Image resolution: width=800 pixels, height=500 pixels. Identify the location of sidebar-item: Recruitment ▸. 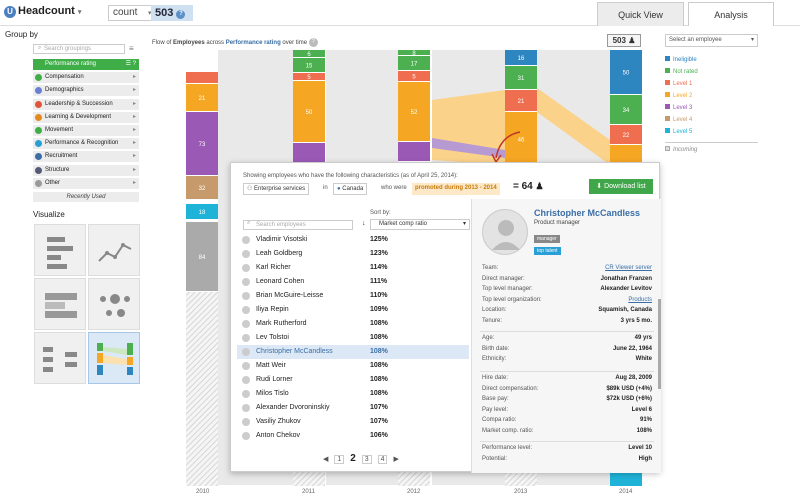
(86, 157).